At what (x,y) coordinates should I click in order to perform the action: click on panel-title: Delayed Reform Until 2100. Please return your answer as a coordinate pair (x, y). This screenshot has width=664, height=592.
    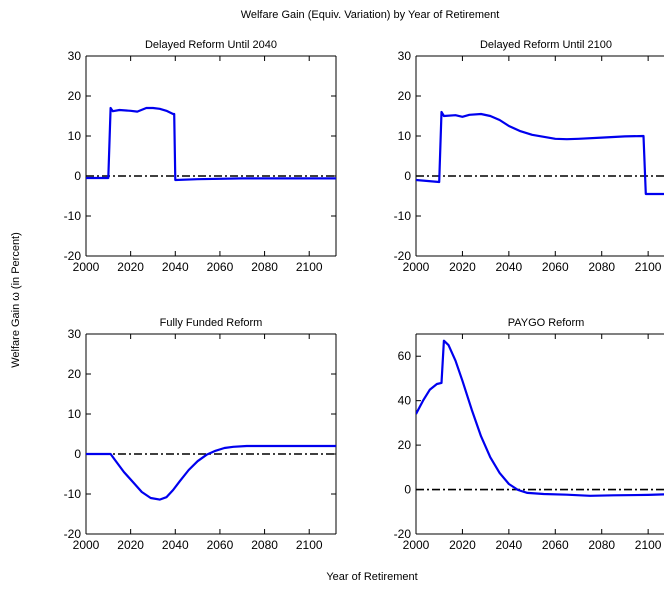
    Looking at the image, I should click on (546, 45).